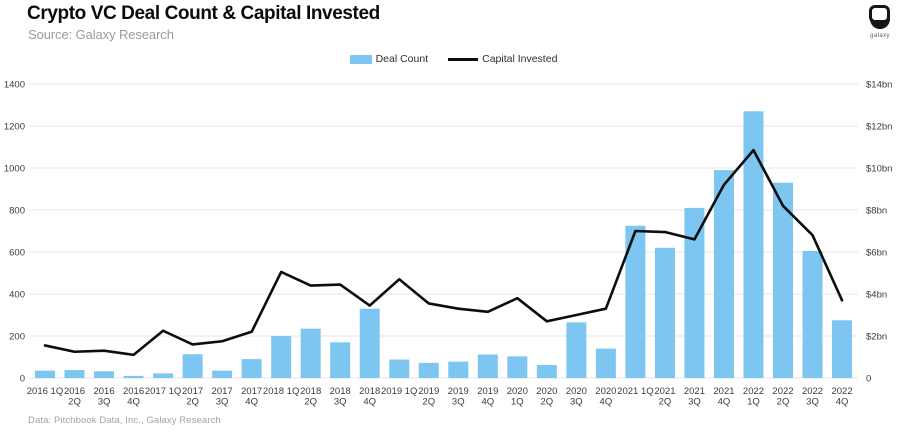 The width and height of the screenshot is (907, 432). I want to click on x-axis-label-2016-1Q: 2016 1Q, so click(45, 391).